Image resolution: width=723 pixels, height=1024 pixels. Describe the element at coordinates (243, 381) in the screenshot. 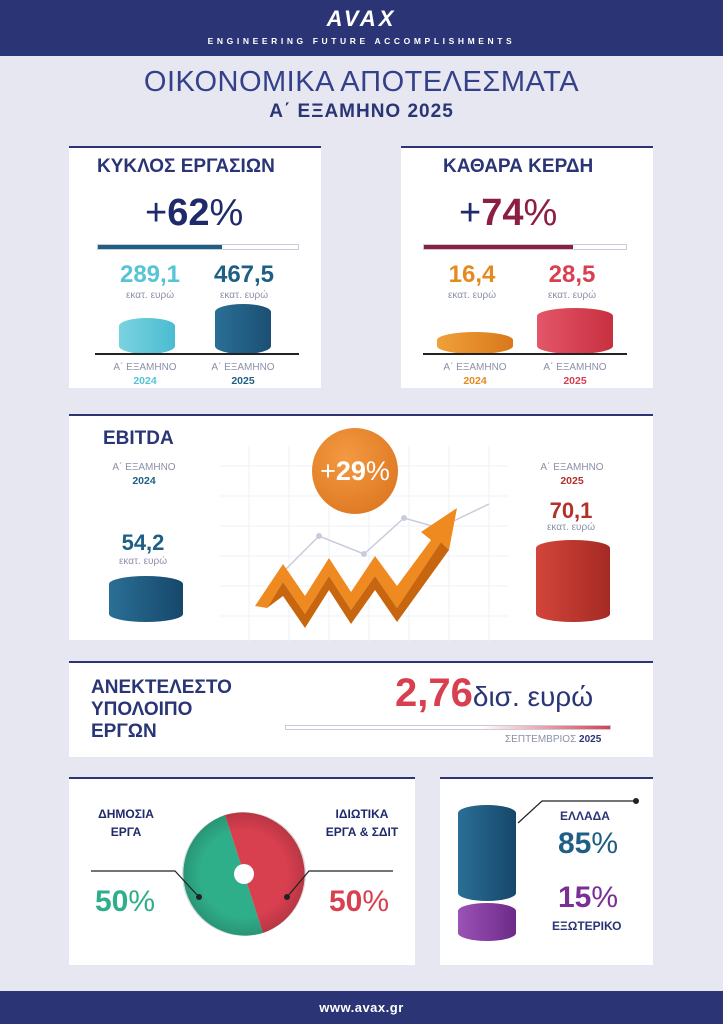

I see `revenue-year-2025: 2025` at that location.